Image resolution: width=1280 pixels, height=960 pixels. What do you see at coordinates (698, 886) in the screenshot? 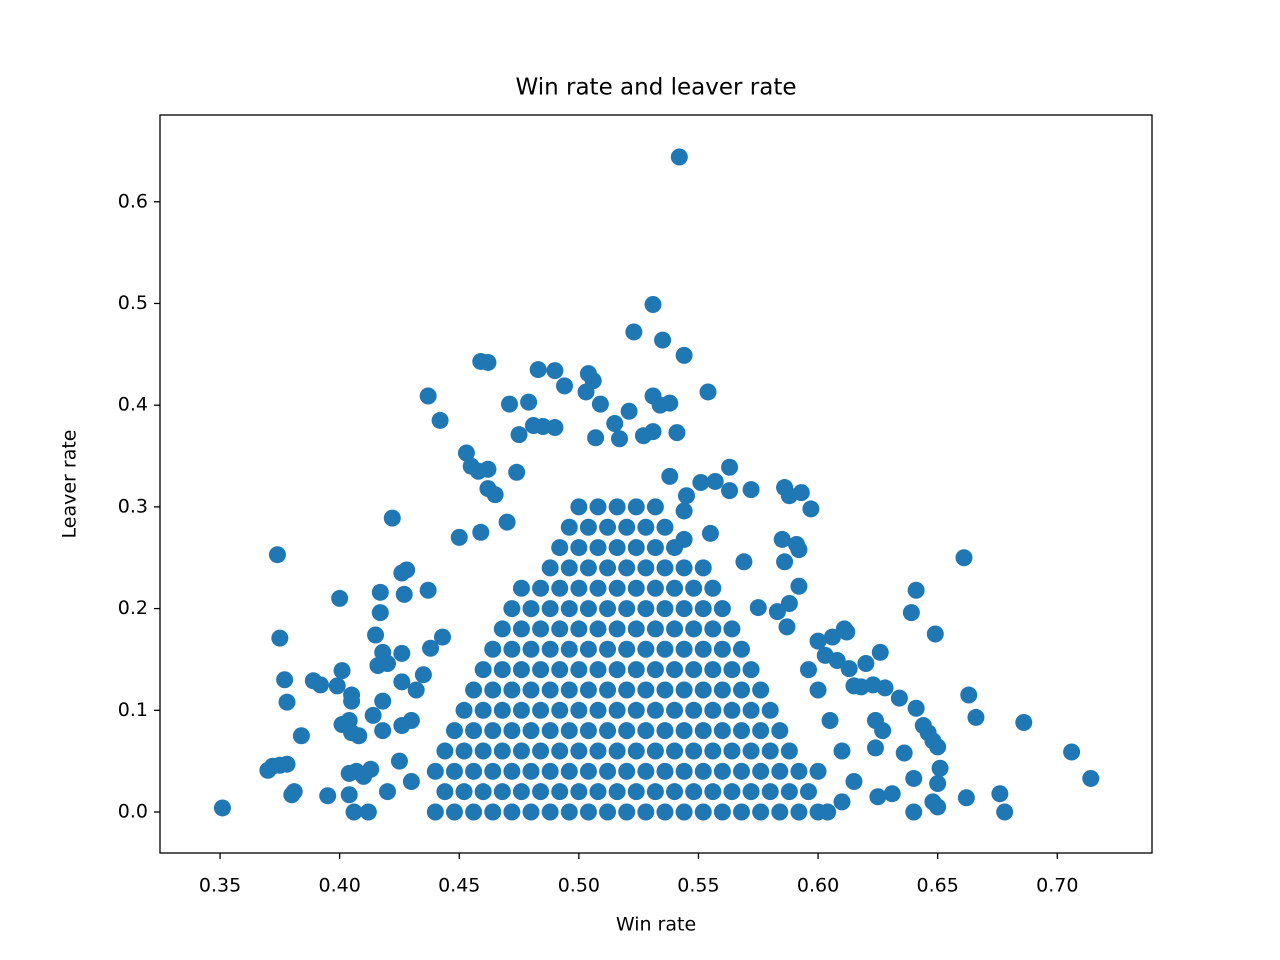
I see `x-tick-label: 0.55` at bounding box center [698, 886].